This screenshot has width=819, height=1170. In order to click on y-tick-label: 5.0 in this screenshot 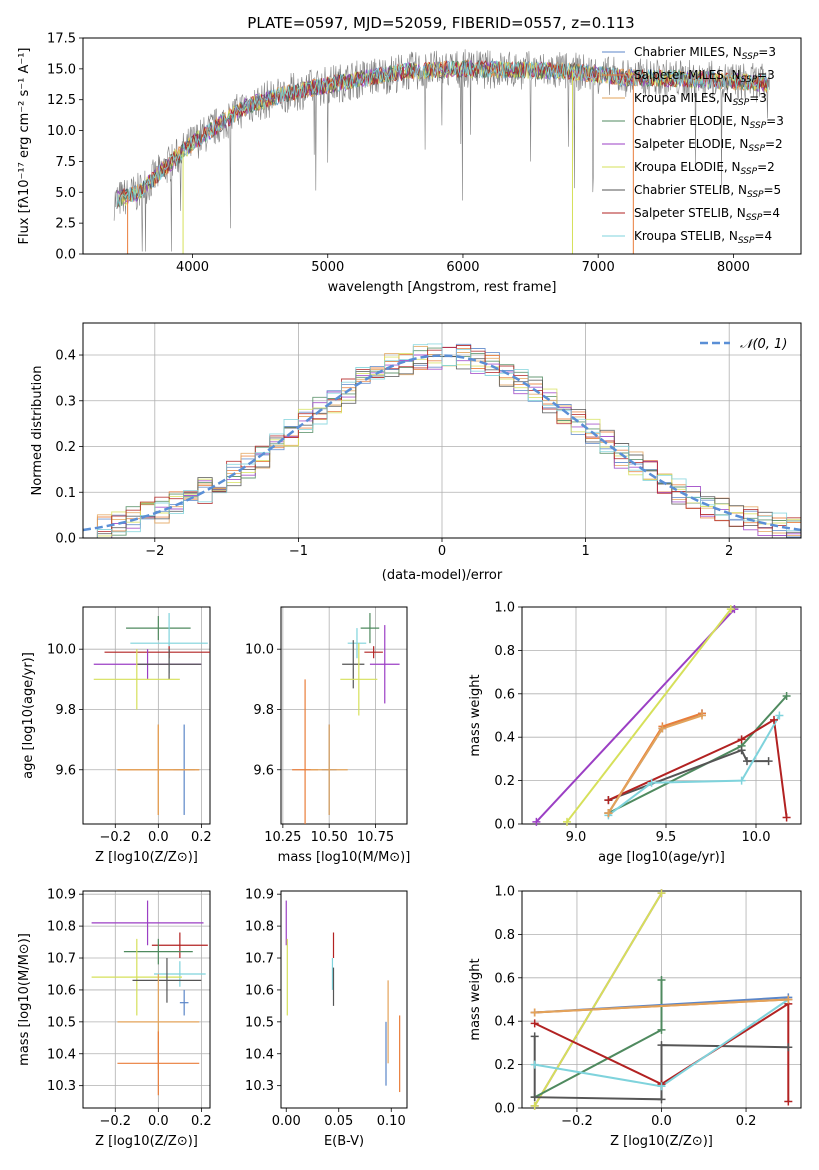, I will do `click(65, 193)`.